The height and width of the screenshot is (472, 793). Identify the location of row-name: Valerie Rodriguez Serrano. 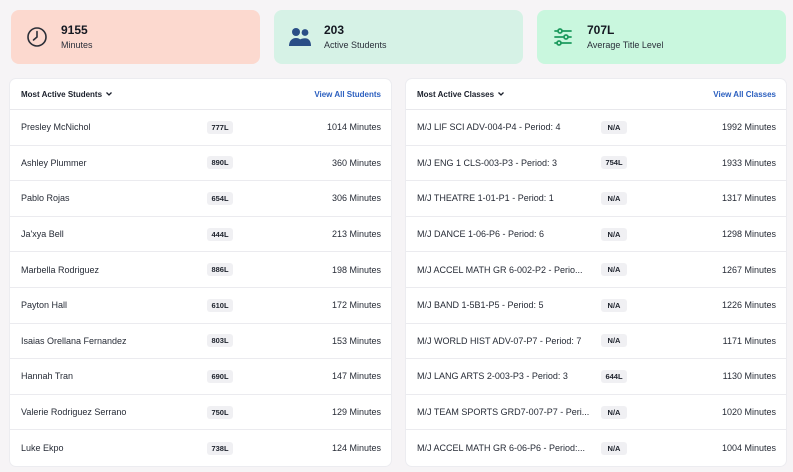
(74, 412).